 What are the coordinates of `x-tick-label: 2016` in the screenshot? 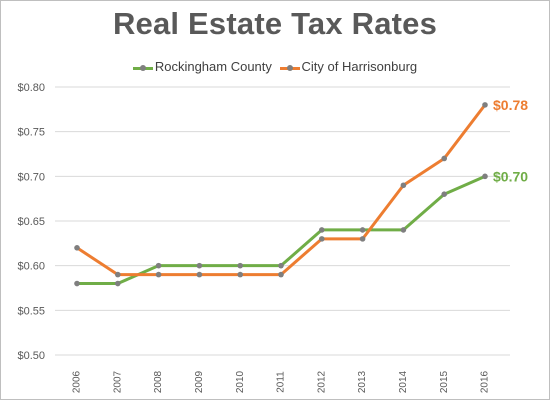 It's located at (485, 381).